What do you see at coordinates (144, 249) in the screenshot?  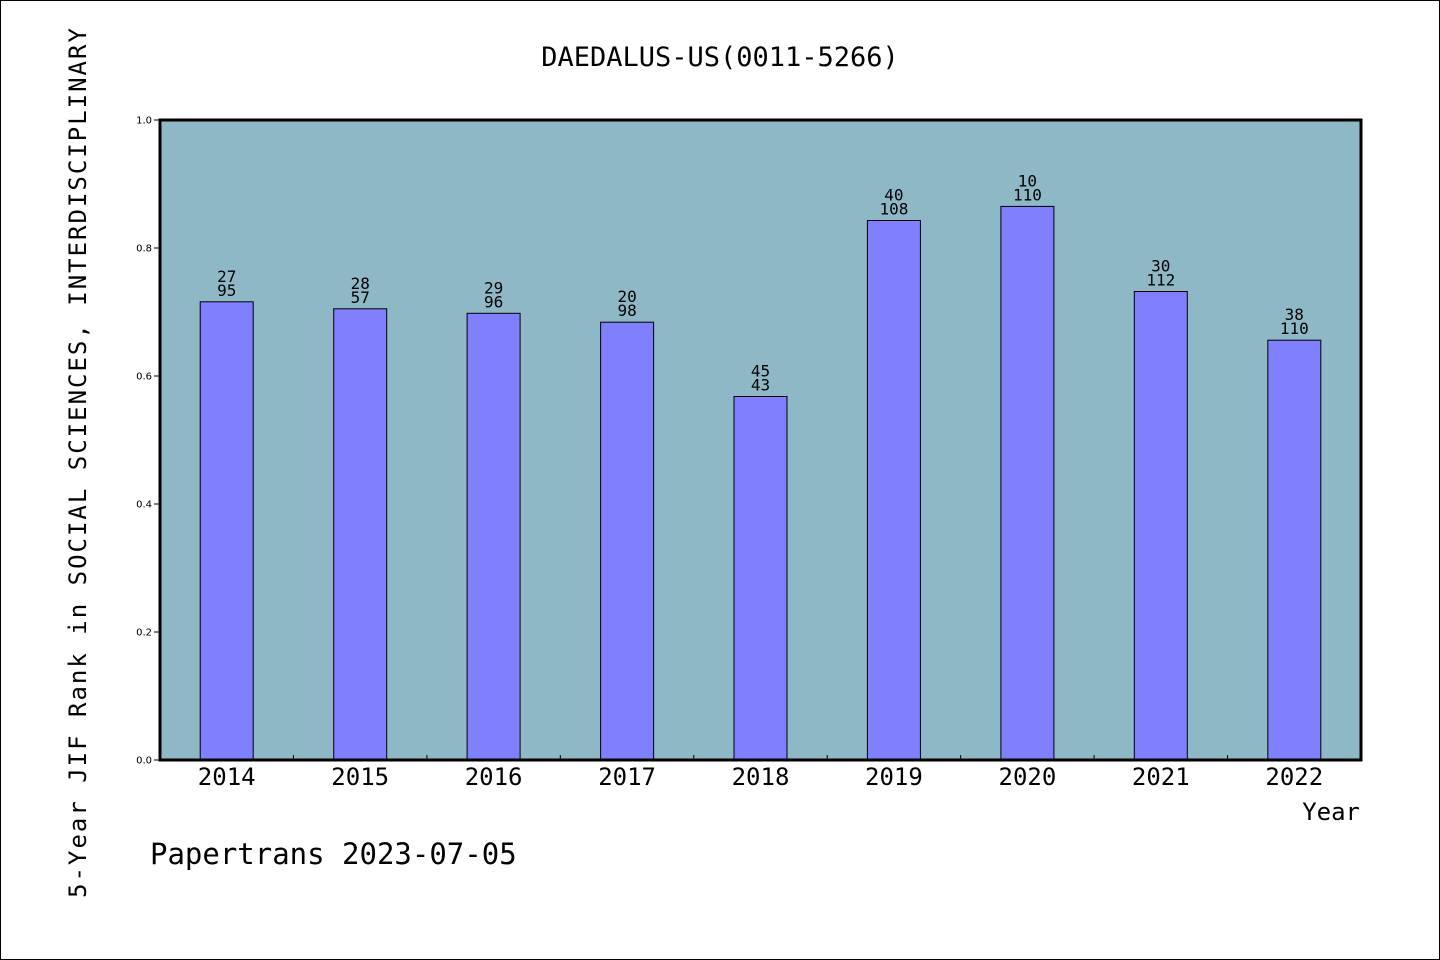 I see `y-tick-label-0.8: 0.8` at bounding box center [144, 249].